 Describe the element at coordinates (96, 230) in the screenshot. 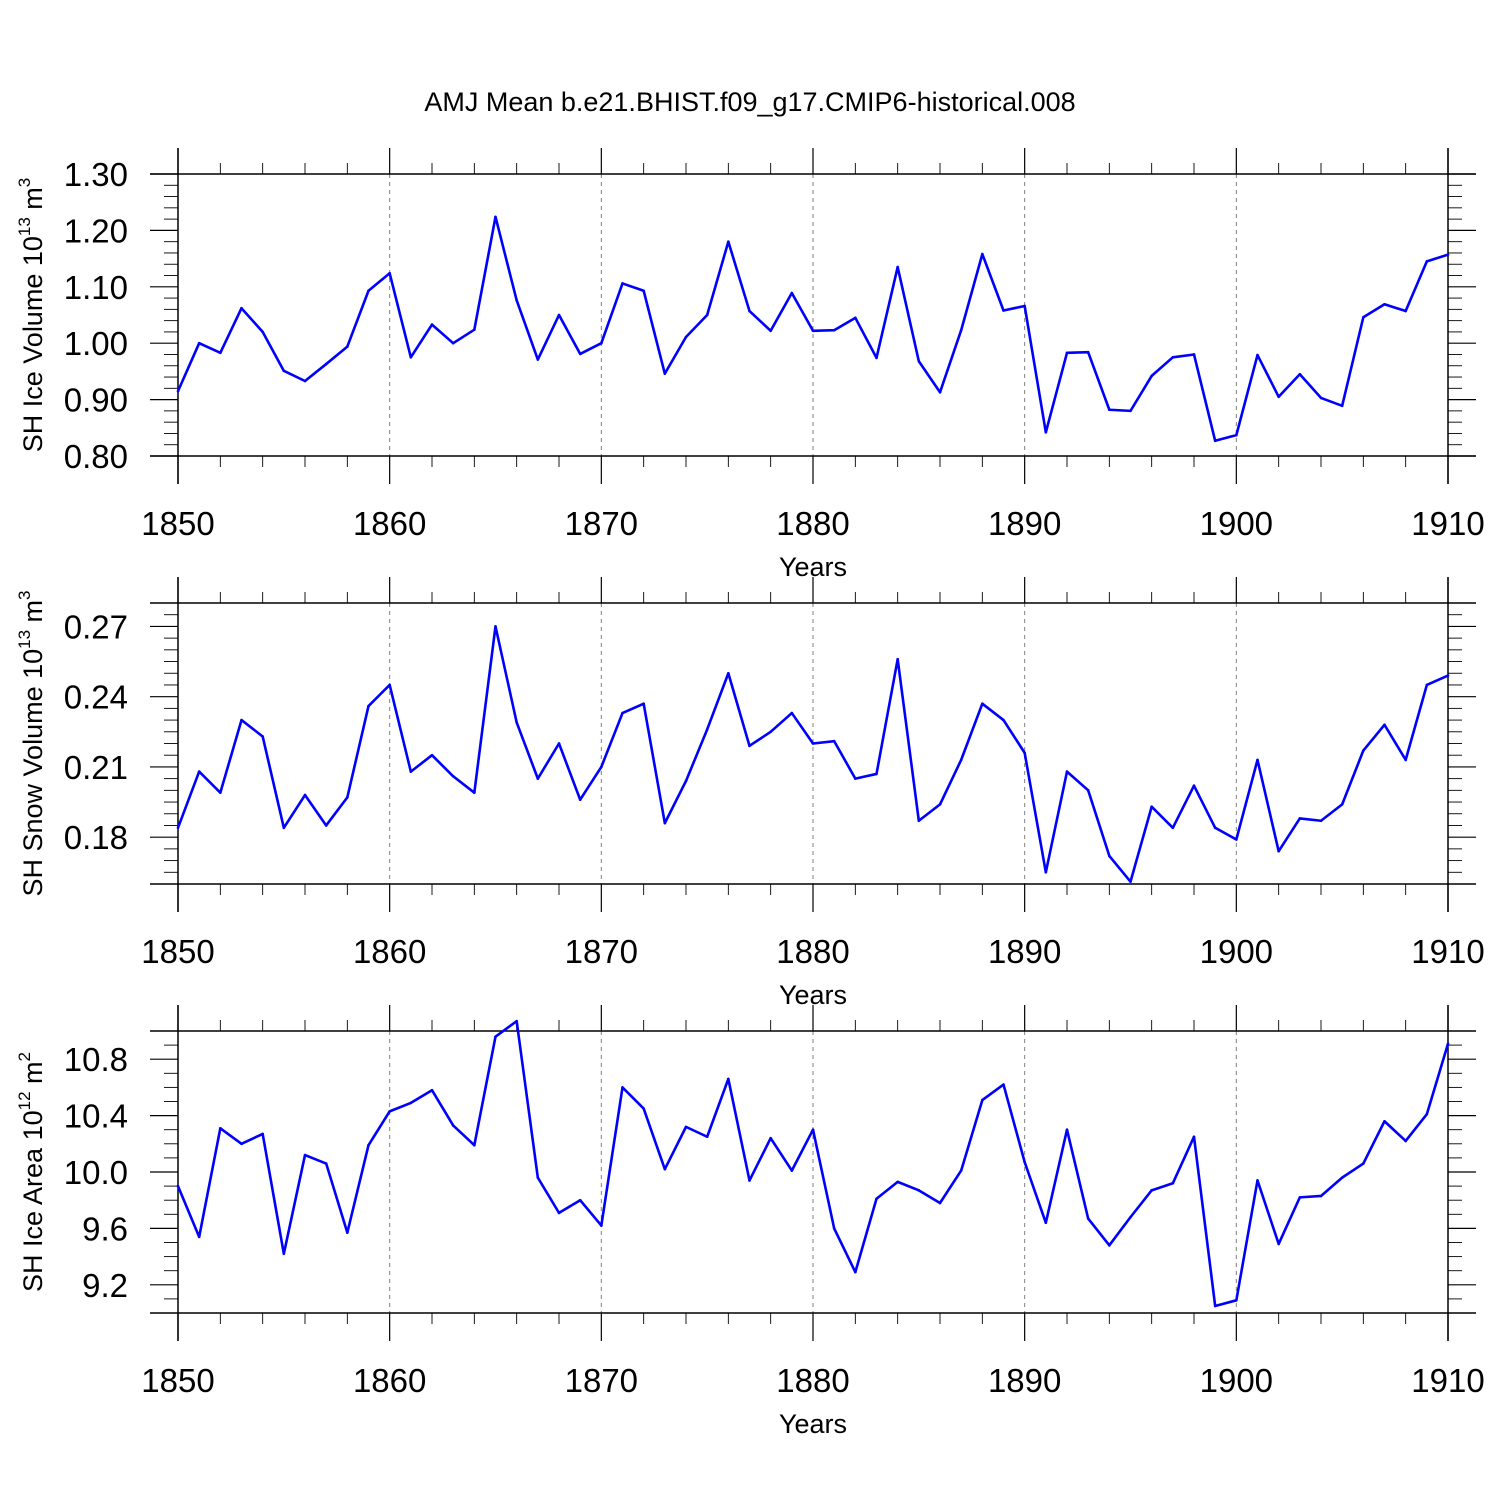

I see `y-tick-label: 1.20` at that location.